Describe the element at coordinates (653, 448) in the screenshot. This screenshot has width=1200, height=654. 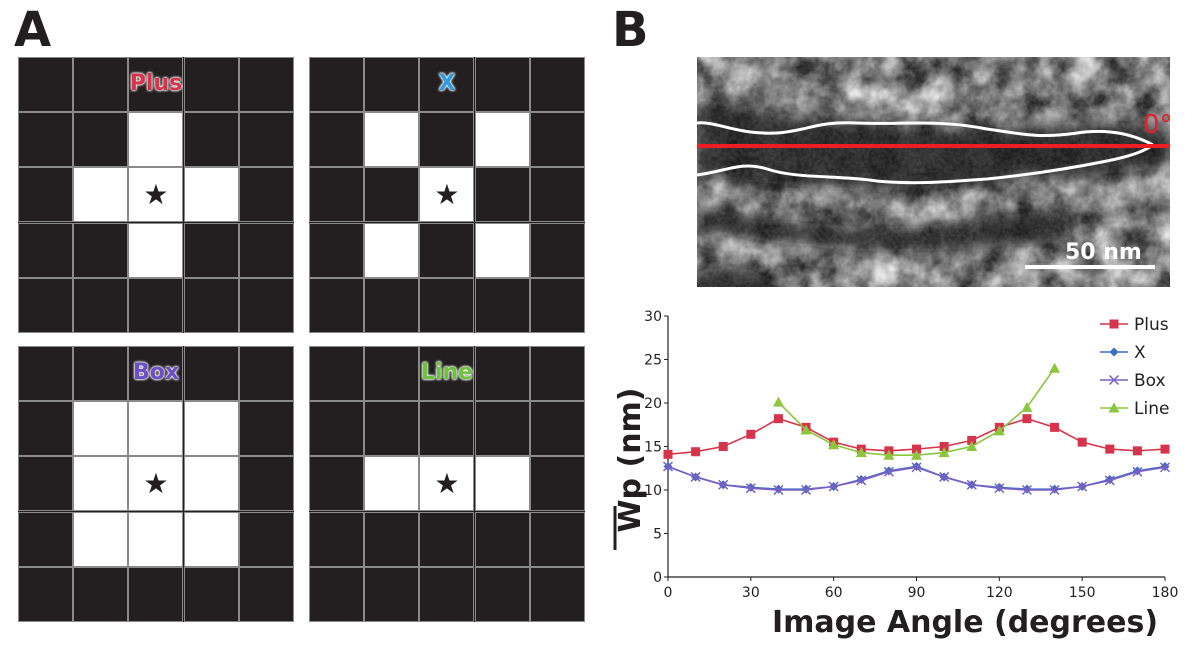
I see `y-tick-label: 15` at that location.